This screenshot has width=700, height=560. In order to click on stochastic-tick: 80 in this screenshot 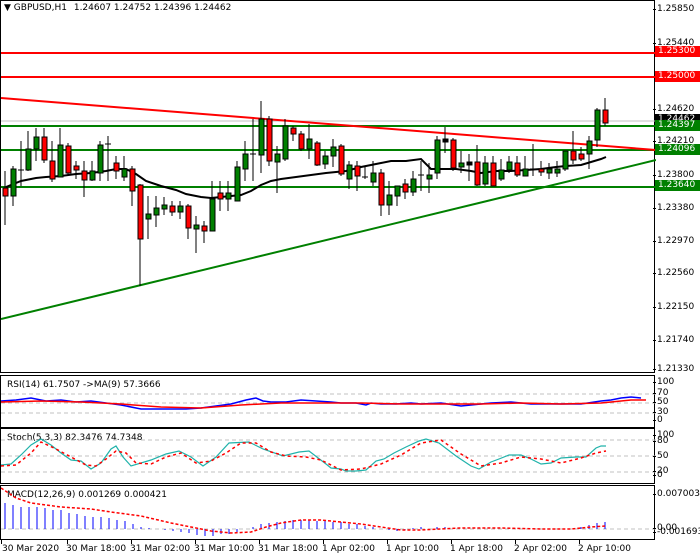, I will do `click(660, 441)`.